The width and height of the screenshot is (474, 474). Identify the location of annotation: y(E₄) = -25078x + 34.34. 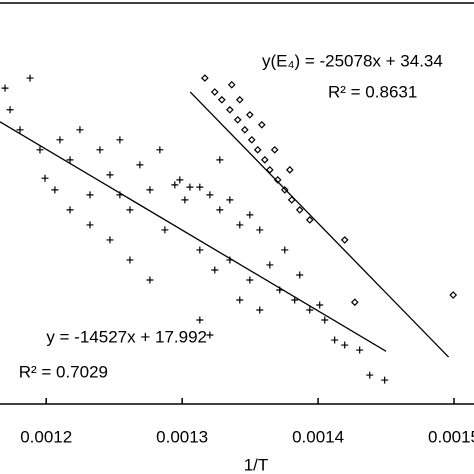
(352, 60).